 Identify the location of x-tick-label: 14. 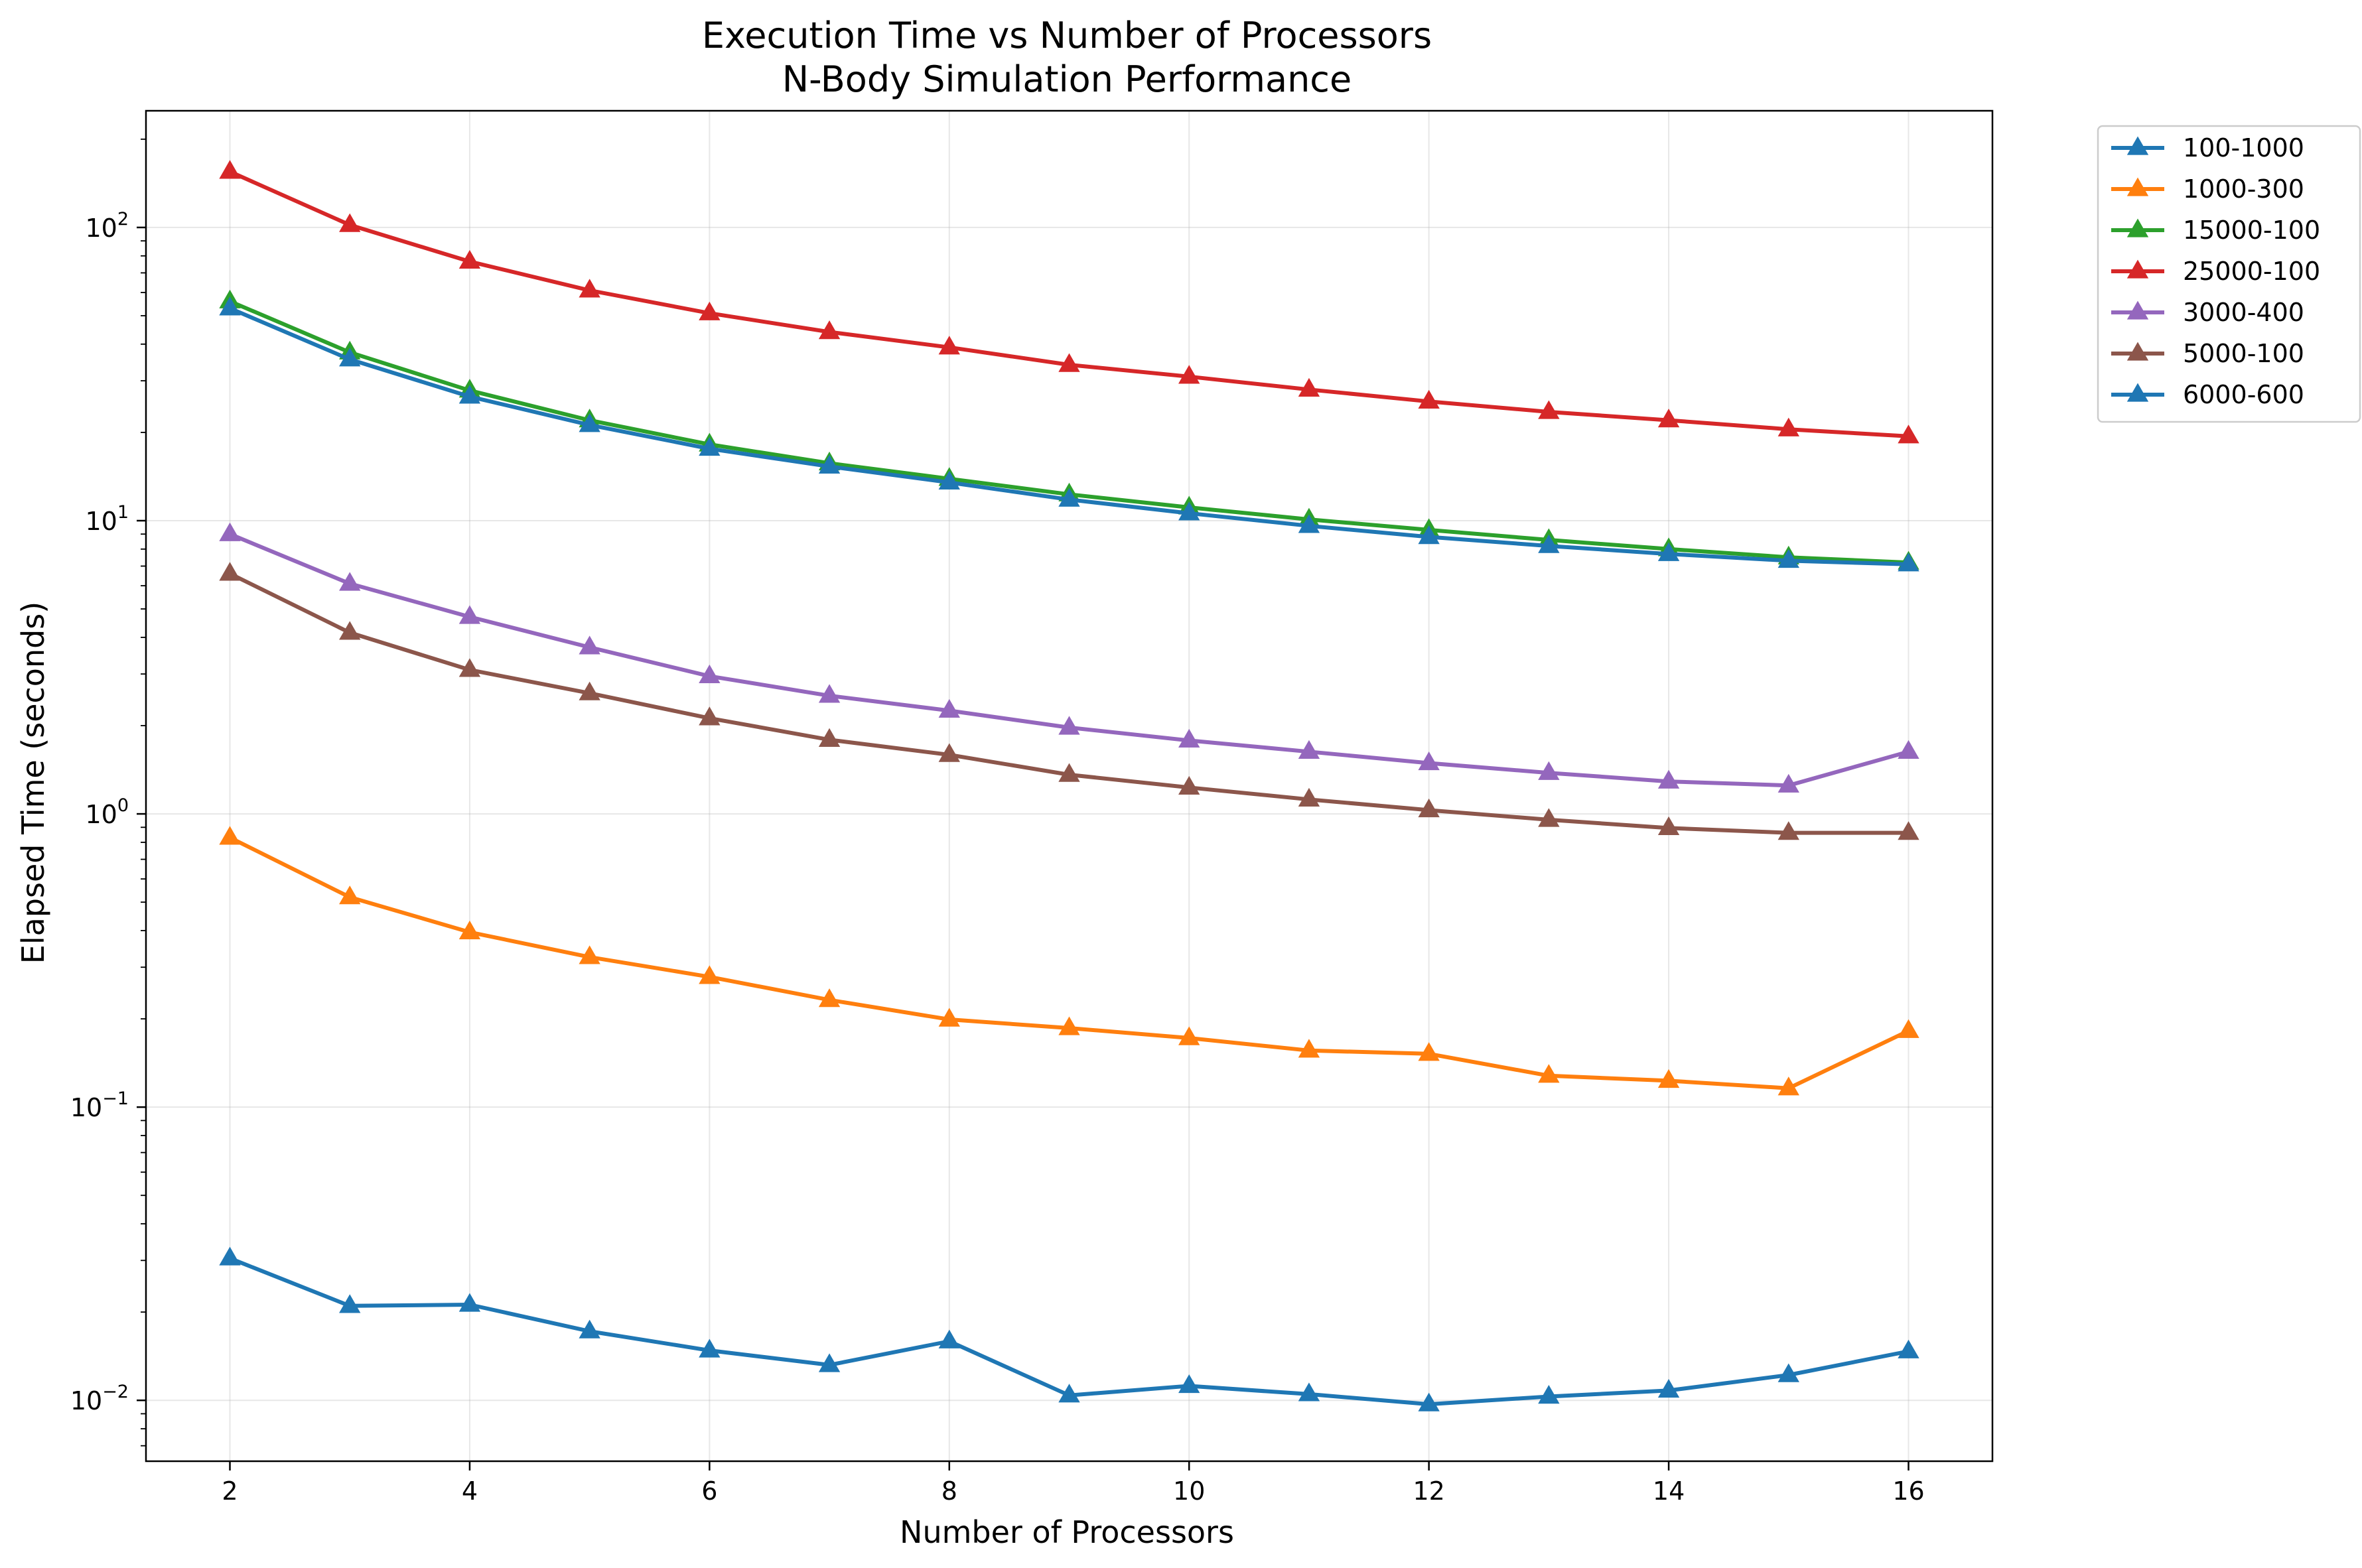
(1669, 1491).